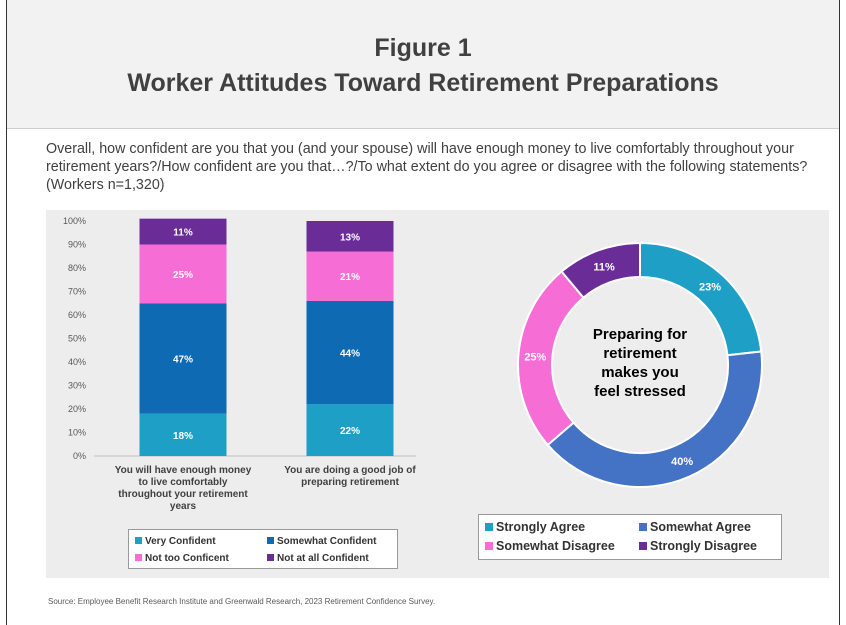 This screenshot has width=846, height=625. I want to click on legend-item-strongly-agree: Strongly Agree, so click(535, 527).